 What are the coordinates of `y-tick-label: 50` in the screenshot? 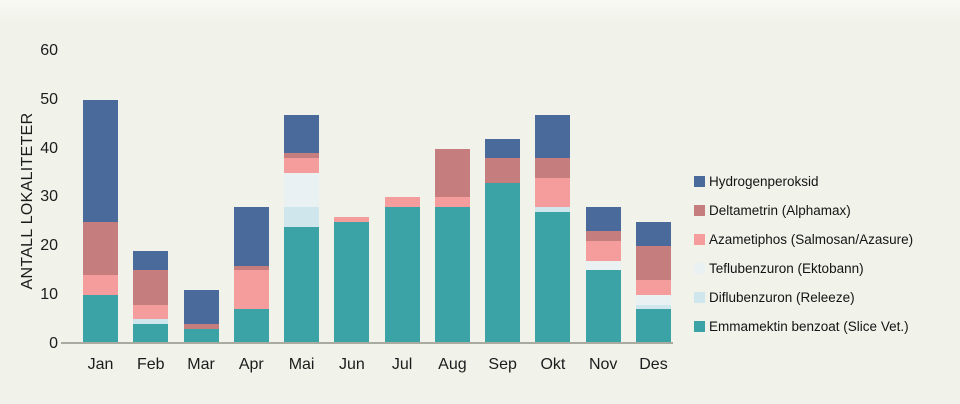 It's located at (49, 99).